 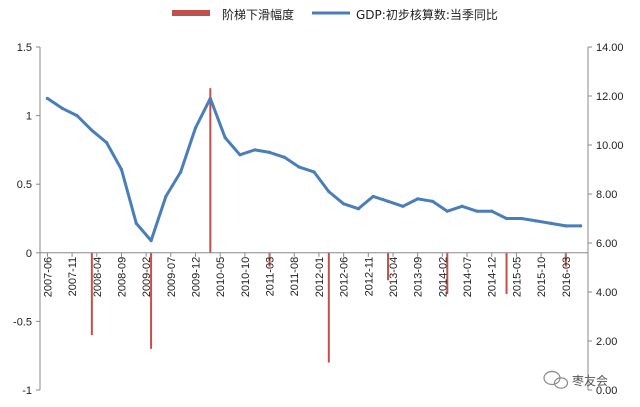 What do you see at coordinates (443, 277) in the screenshot?
I see `x-tick-label: 2014-02` at bounding box center [443, 277].